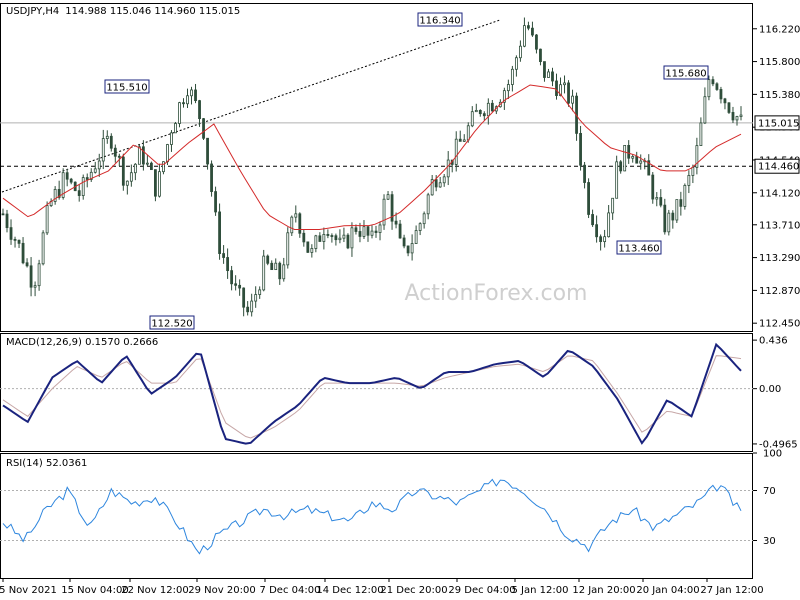  I want to click on support-level-box, so click(777, 166).